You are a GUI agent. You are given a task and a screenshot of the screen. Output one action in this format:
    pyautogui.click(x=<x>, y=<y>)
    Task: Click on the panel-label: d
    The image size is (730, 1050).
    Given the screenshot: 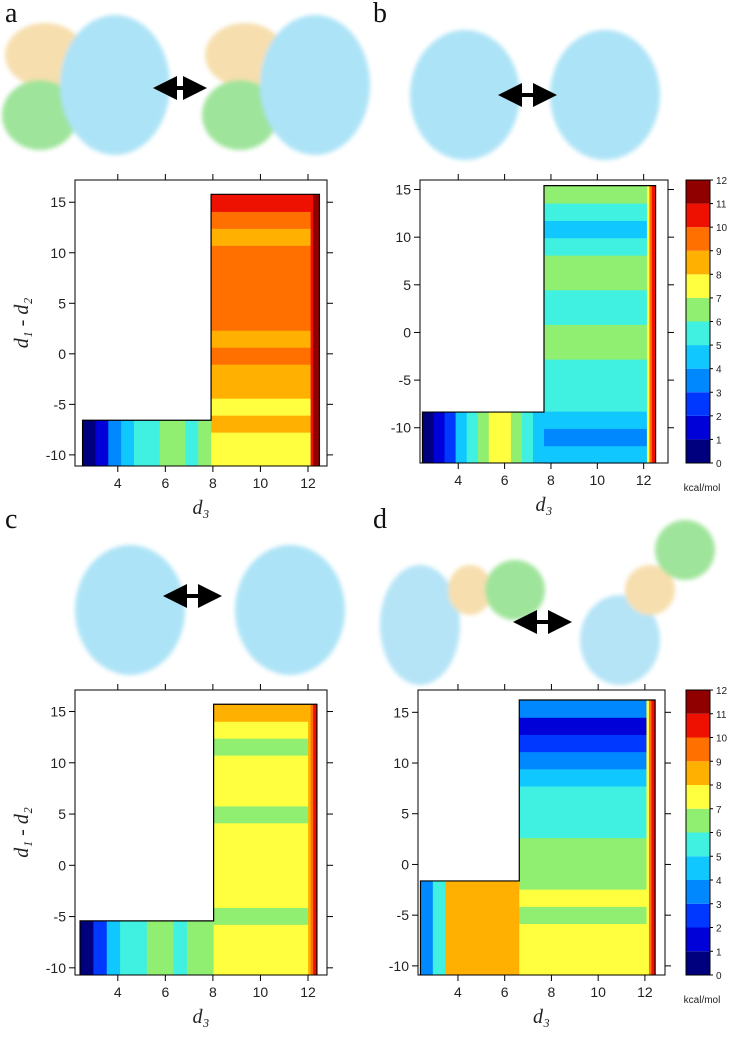 What is the action you would take?
    pyautogui.click(x=380, y=519)
    